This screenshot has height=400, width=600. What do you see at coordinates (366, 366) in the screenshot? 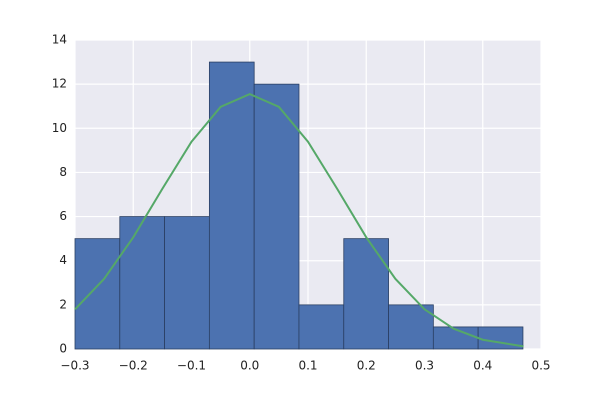
I see `x-tick-label: 0.2` at bounding box center [366, 366].